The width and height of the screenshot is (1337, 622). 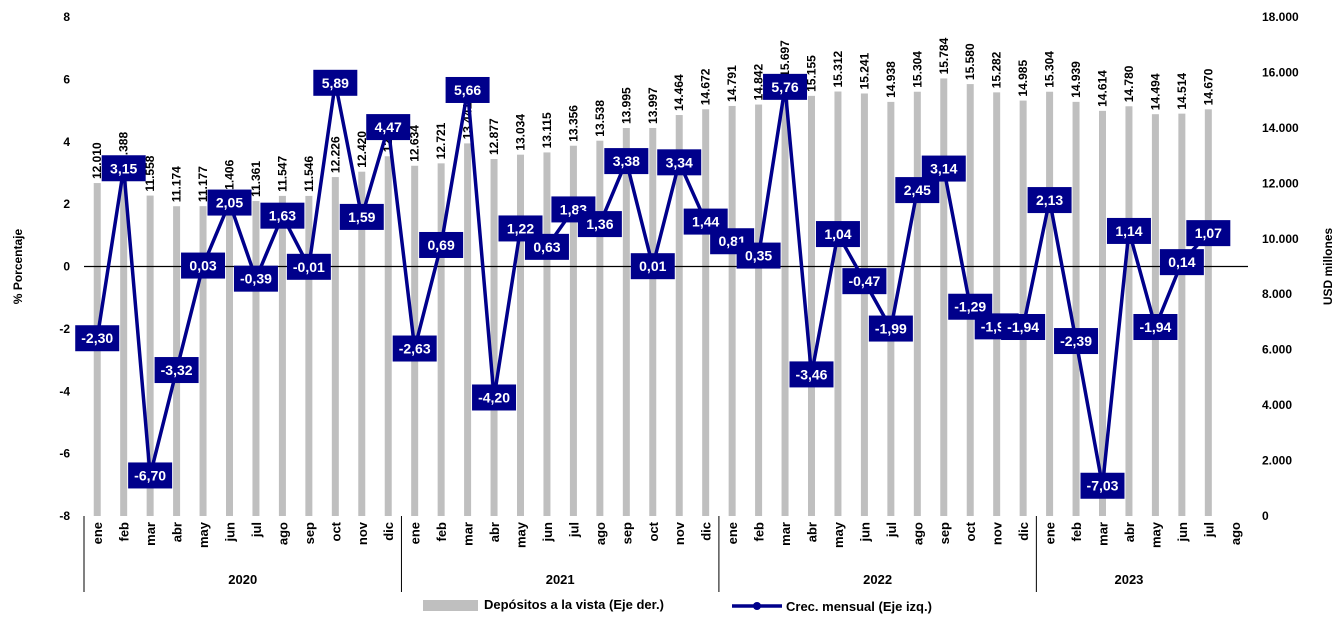 What do you see at coordinates (970, 531) in the screenshot?
I see `month-tick: oct` at bounding box center [970, 531].